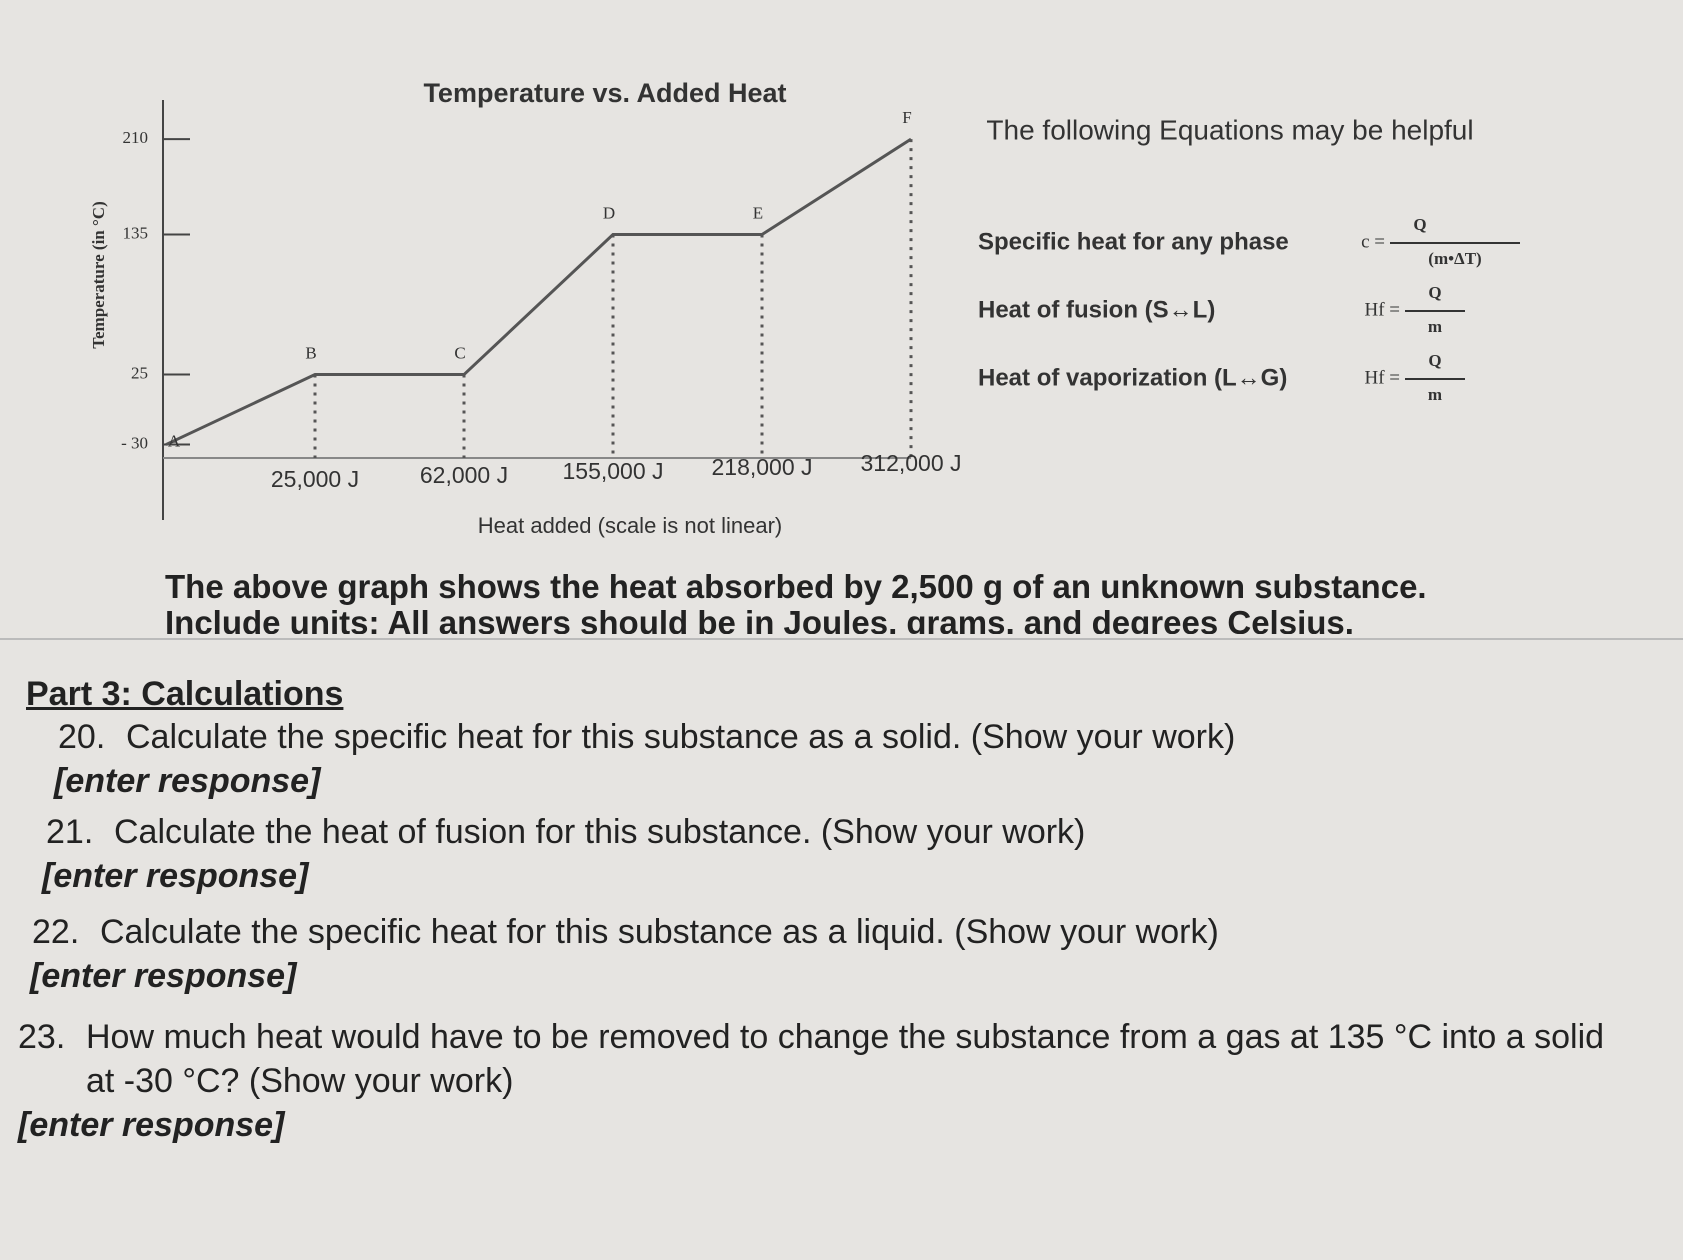 This screenshot has width=1683, height=1260. I want to click on equation-label: Heat of vaporization (L↔G), so click(1132, 377).